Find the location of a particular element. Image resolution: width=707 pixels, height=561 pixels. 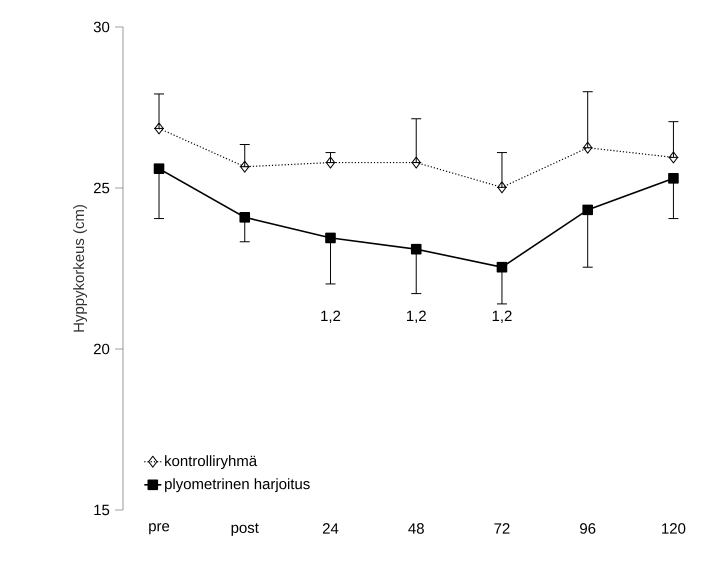

x-tick-label: pre is located at coordinates (159, 528).